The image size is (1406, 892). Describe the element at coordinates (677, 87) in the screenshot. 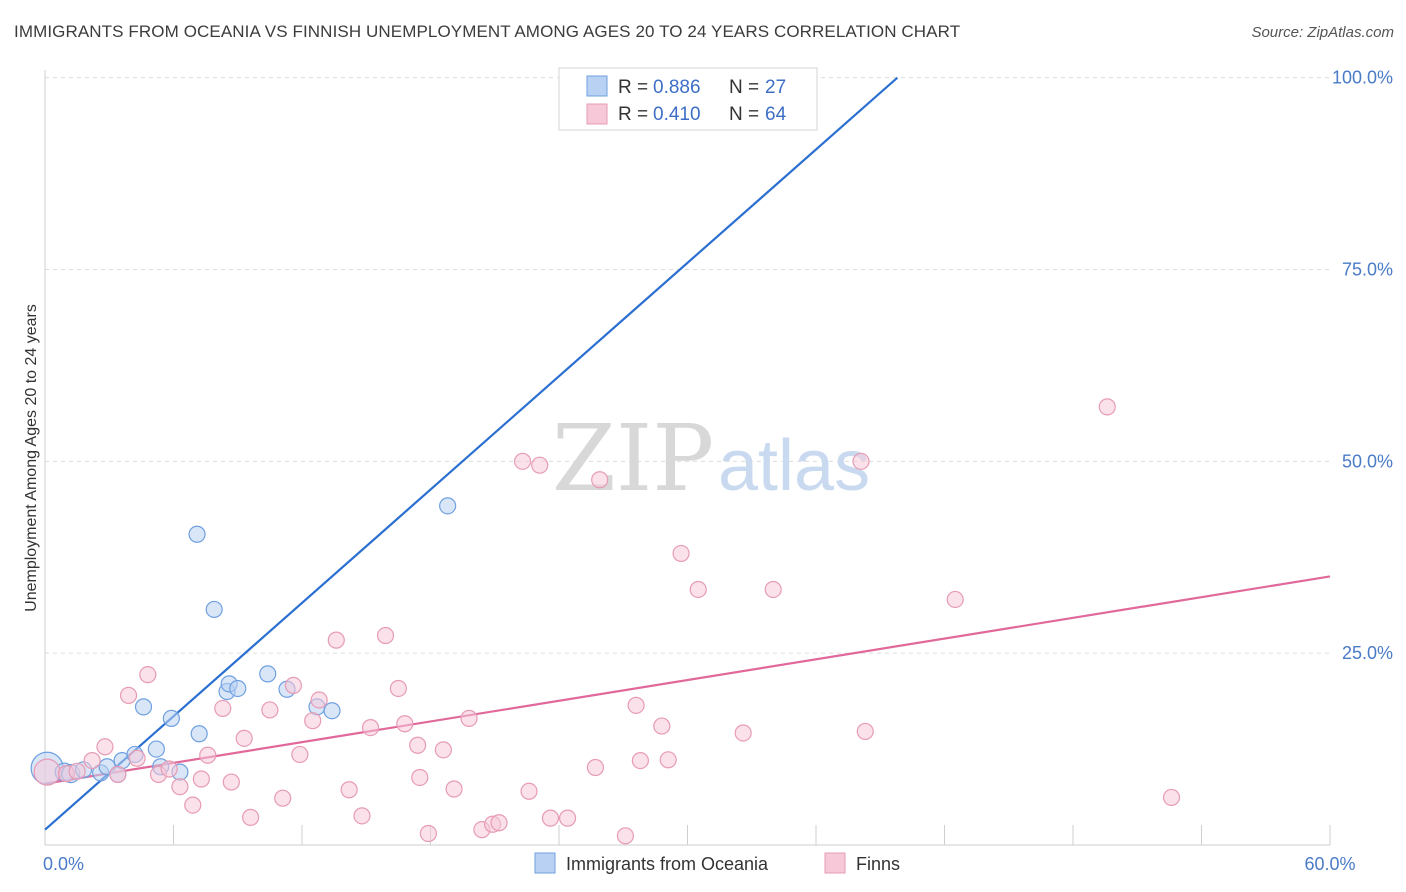

I see `legend-r-value: 0.886` at that location.